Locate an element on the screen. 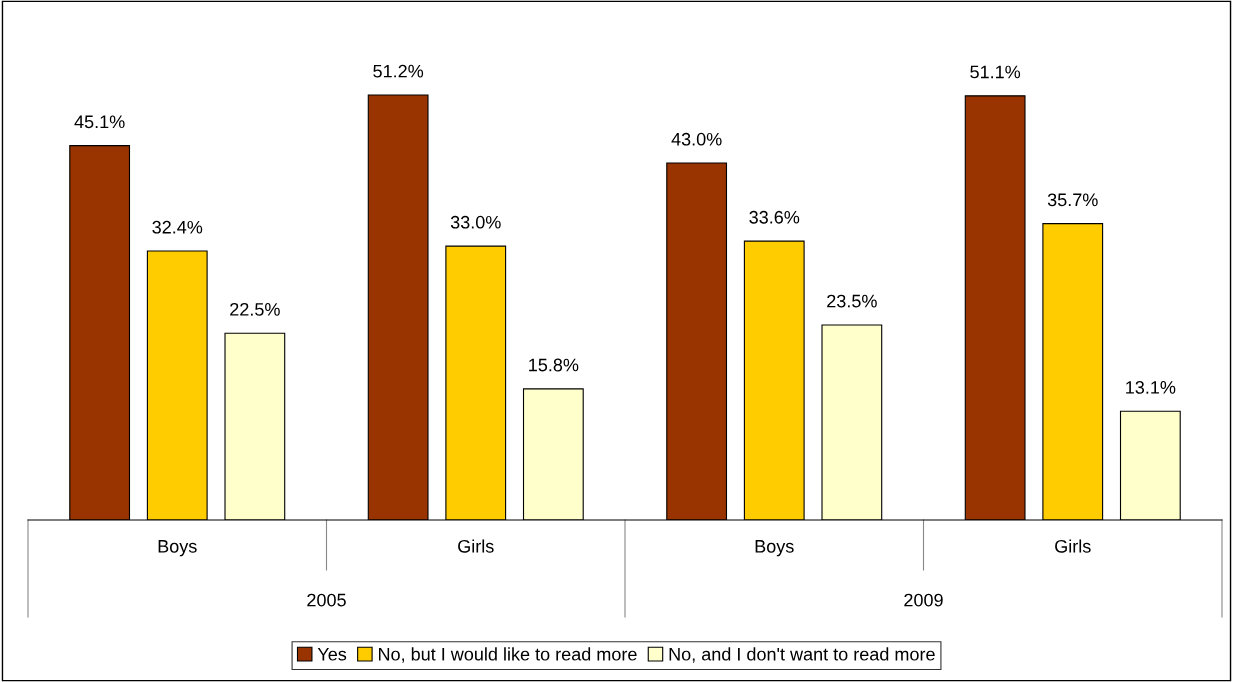 This screenshot has width=1233, height=682. data-label: 15.8% is located at coordinates (554, 365).